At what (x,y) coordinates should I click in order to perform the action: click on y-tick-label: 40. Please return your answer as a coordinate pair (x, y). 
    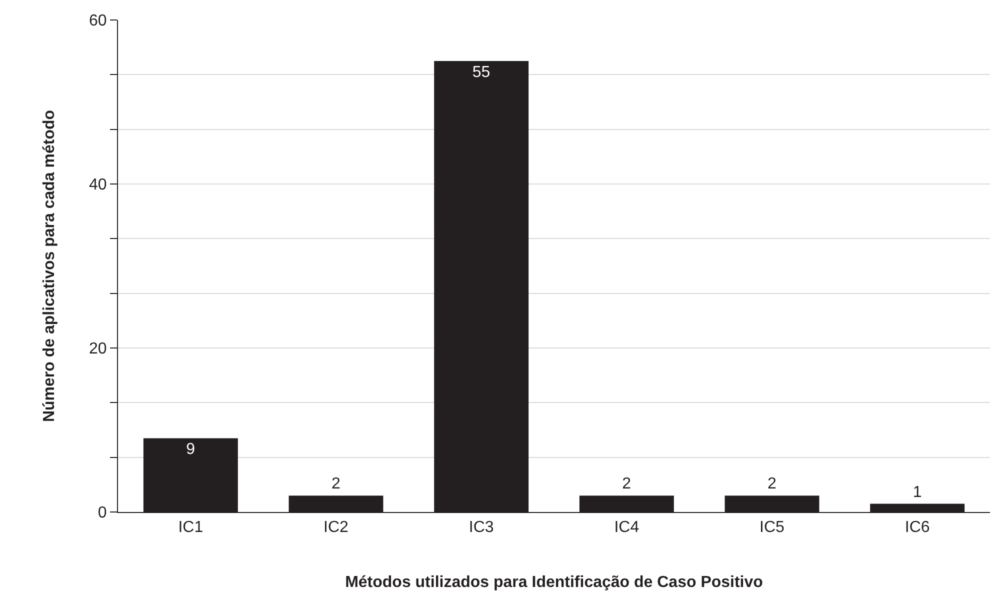
    Looking at the image, I should click on (98, 185).